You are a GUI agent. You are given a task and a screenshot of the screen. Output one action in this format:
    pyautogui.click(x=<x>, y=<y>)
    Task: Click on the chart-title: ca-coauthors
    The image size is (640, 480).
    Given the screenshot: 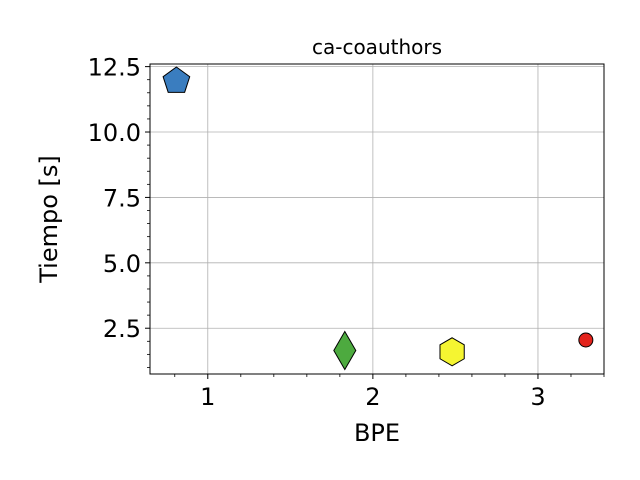 What is the action you would take?
    pyautogui.click(x=377, y=47)
    